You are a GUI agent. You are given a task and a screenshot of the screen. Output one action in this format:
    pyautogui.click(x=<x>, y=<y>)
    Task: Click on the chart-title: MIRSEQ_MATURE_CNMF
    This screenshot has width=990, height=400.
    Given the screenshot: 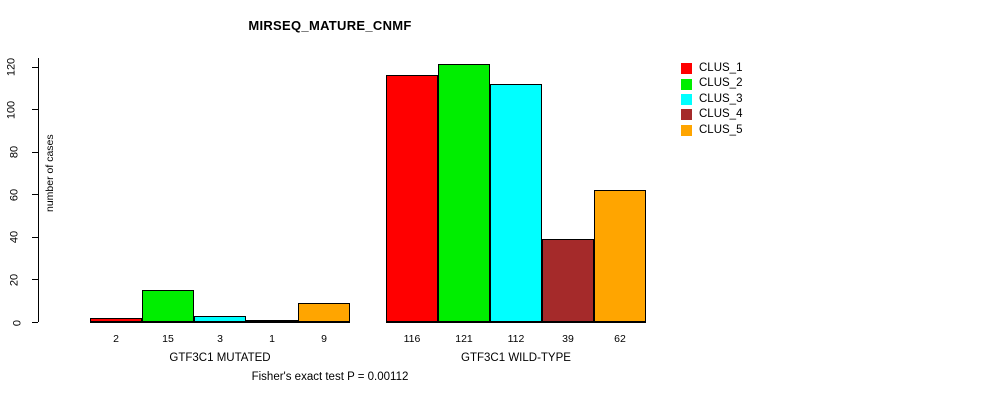 What is the action you would take?
    pyautogui.click(x=330, y=25)
    